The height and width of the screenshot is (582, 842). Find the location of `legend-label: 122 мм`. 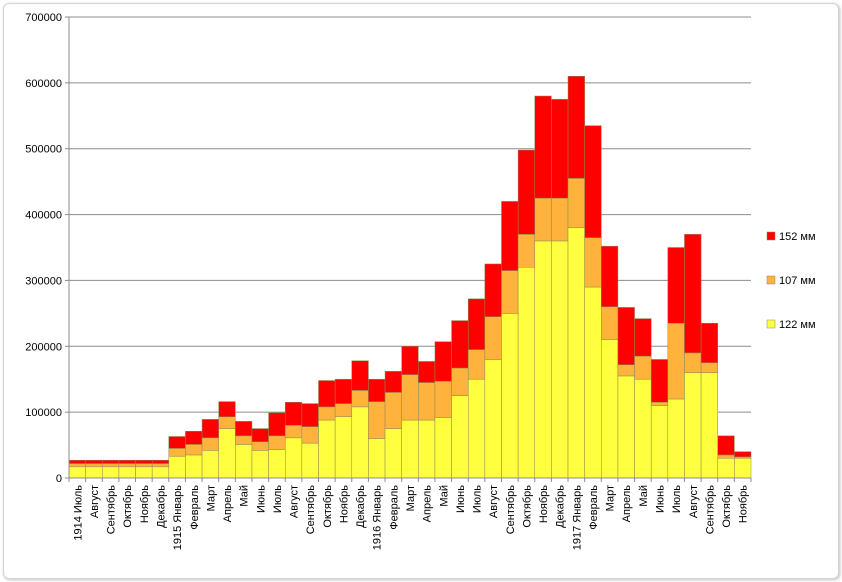

legend-label: 122 мм is located at coordinates (797, 325).